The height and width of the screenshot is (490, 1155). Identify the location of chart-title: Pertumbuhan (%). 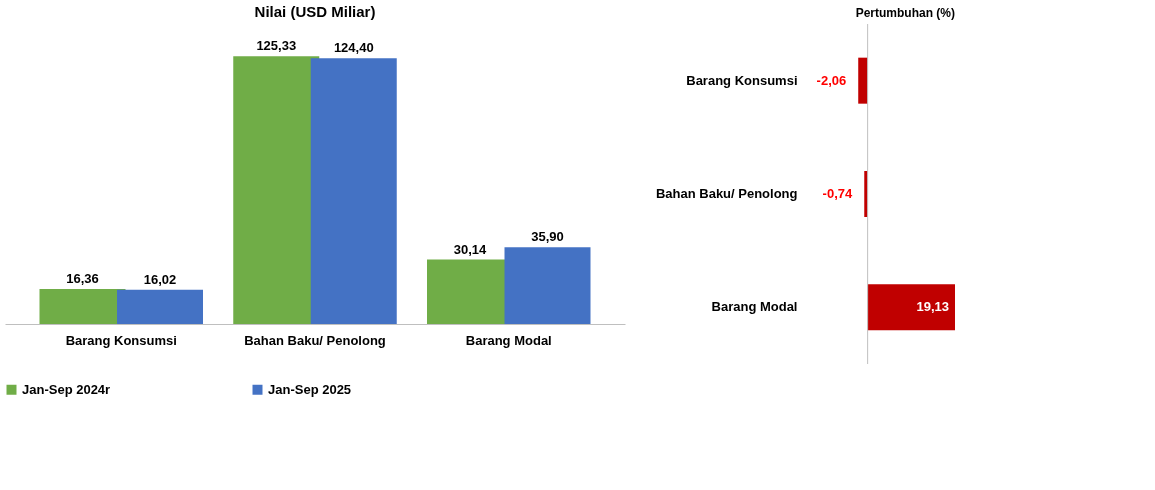
(905, 12).